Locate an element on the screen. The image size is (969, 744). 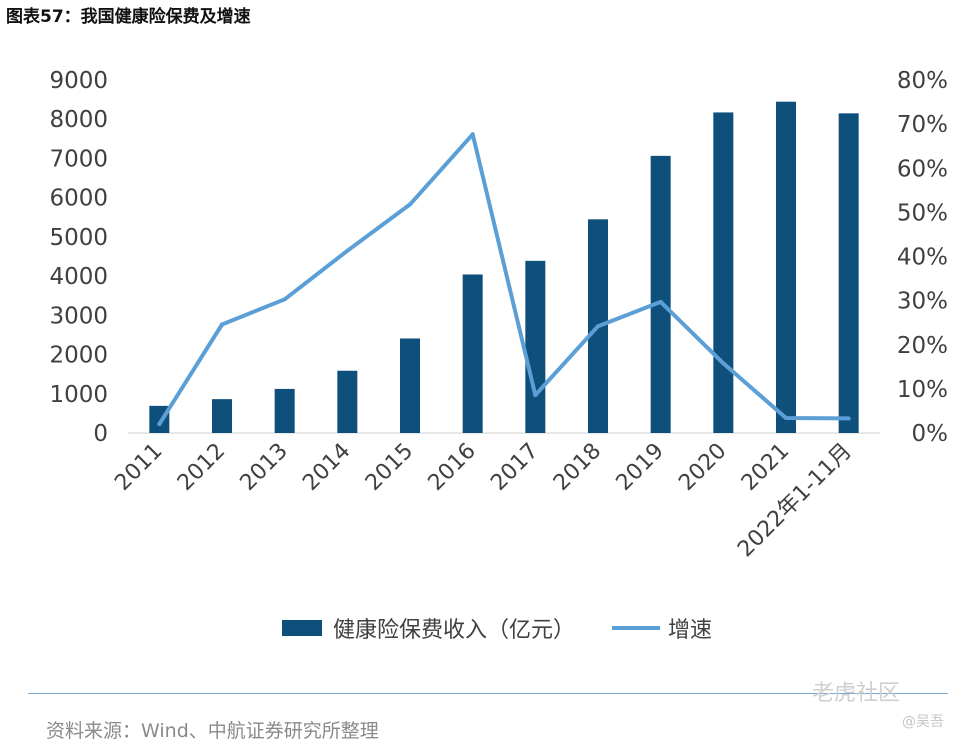
right-axis: 0% 10% 20% 30% 40% 50% 60% 70% 80% is located at coordinates (922, 257).